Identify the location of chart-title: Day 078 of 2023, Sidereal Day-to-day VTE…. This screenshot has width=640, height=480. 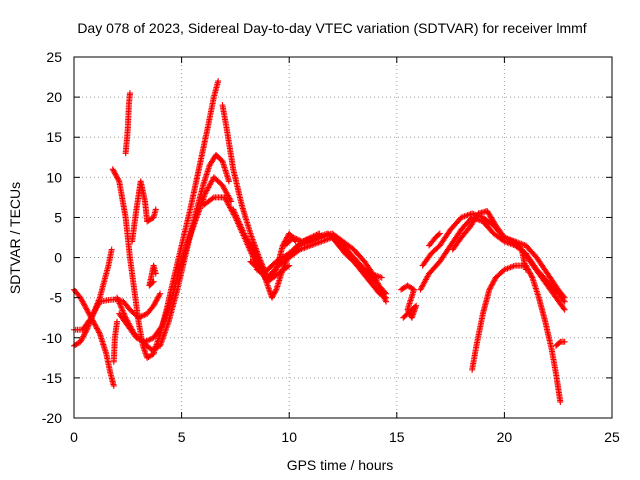
(331, 28).